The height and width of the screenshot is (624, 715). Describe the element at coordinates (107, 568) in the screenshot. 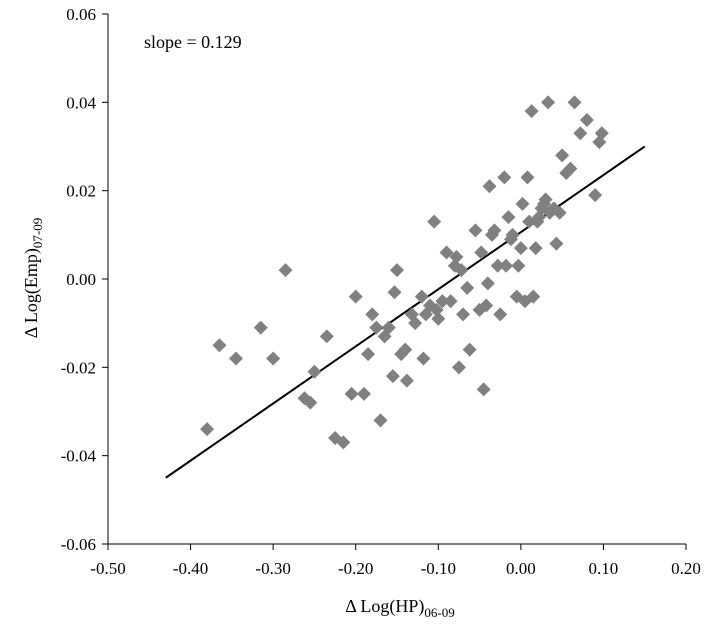

I see `x-tick-label: -0.50` at that location.